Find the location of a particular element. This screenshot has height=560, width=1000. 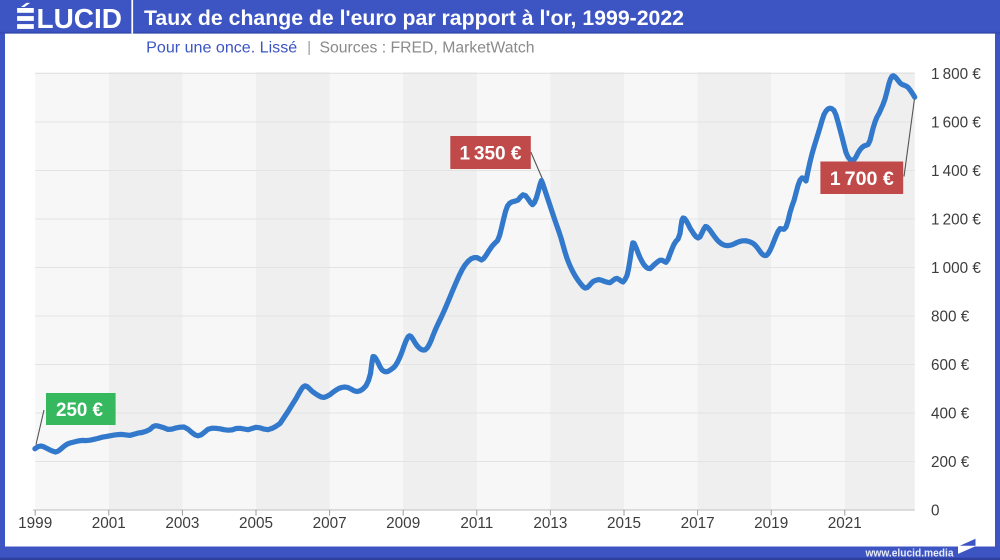

svg-text: 800 € is located at coordinates (950, 316).